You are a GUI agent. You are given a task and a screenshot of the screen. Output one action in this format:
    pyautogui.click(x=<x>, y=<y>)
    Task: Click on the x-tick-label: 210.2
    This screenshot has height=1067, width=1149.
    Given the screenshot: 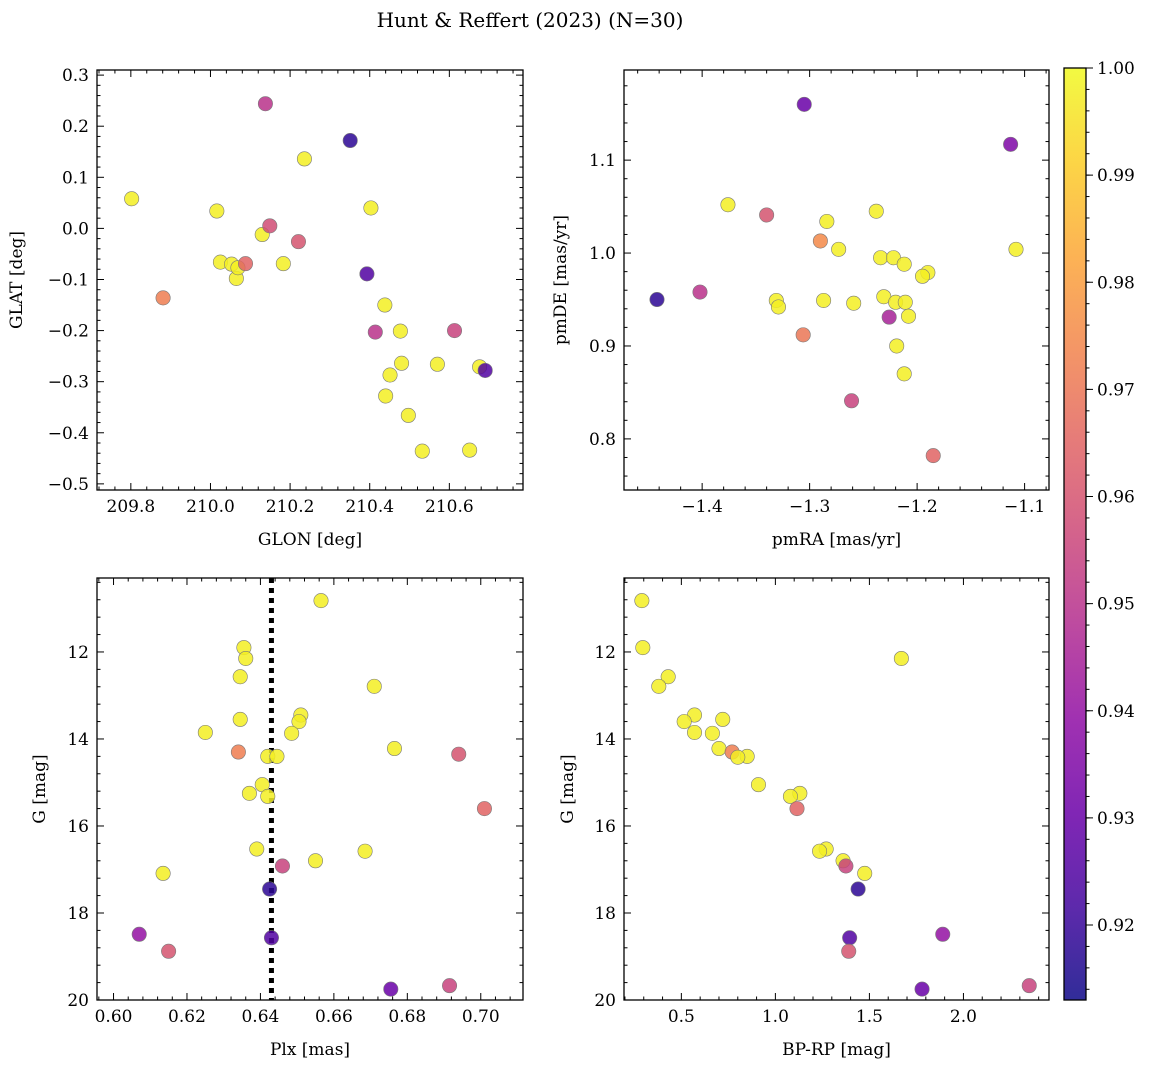 What is the action you would take?
    pyautogui.click(x=290, y=507)
    